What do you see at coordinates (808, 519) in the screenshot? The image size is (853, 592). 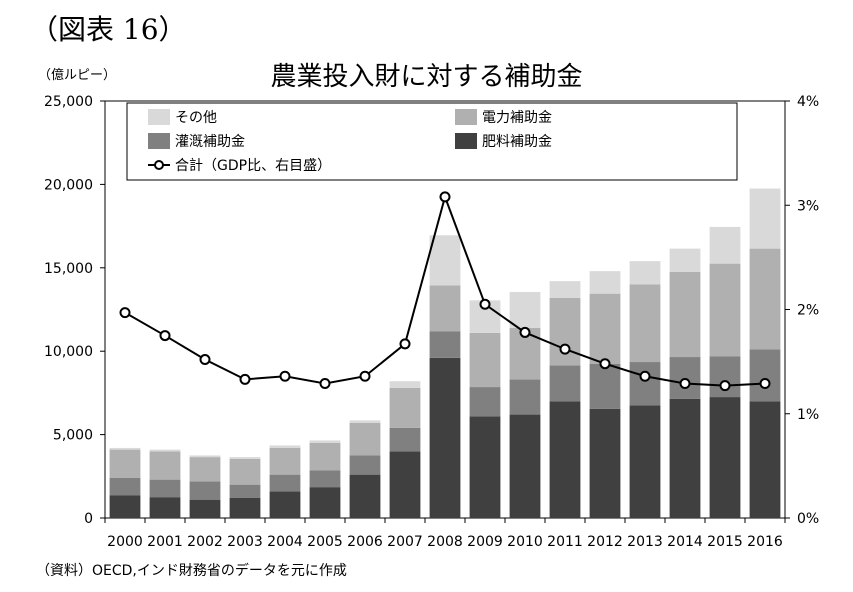 I see `right-axis-tick-label: 0%` at bounding box center [808, 519].